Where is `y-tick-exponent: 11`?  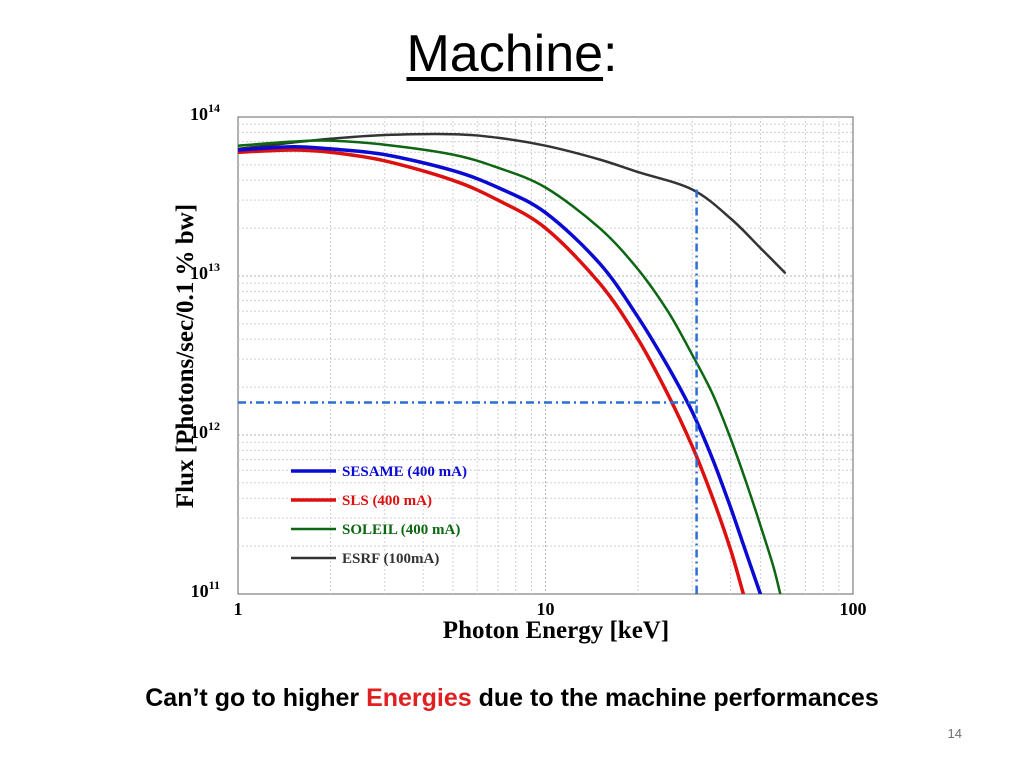
y-tick-exponent: 11 is located at coordinates (214, 585).